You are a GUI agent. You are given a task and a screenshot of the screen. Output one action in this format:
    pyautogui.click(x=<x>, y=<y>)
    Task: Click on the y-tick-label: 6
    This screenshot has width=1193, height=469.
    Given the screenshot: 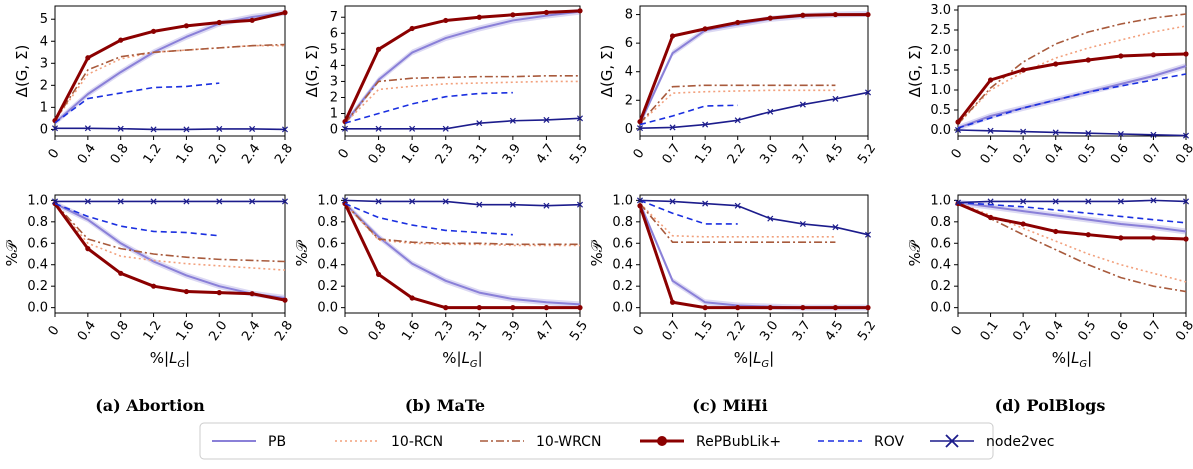 What is the action you would take?
    pyautogui.click(x=629, y=43)
    